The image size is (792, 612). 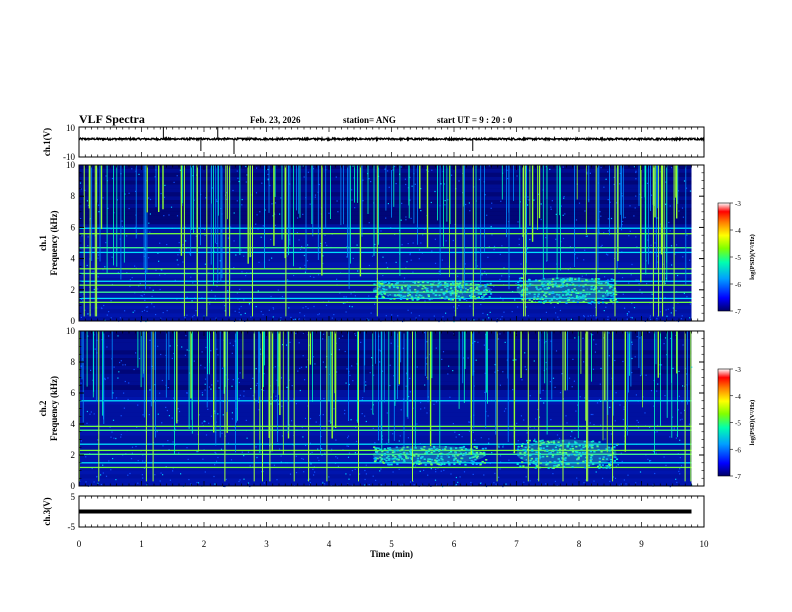 I want to click on lowfreq-background, so click(x=385, y=437).